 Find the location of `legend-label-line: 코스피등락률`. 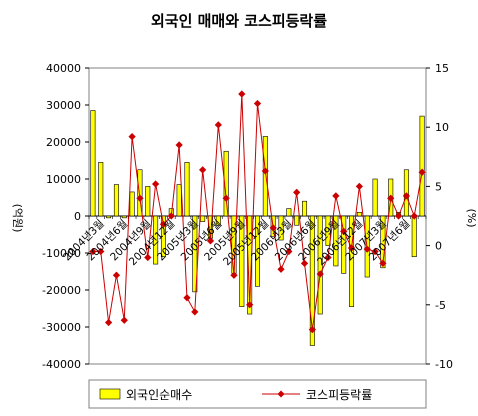

legend-label-line: 코스피등락률 is located at coordinates (339, 395).